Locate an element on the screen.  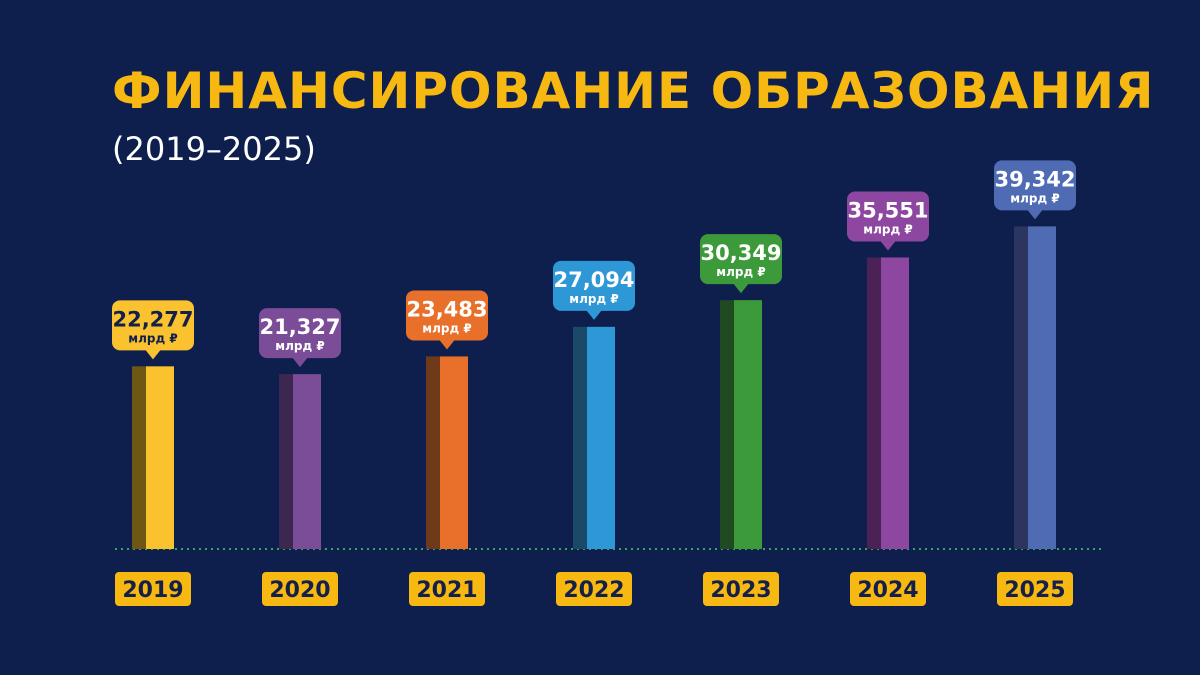
year-badge-2025 is located at coordinates (1035, 589).